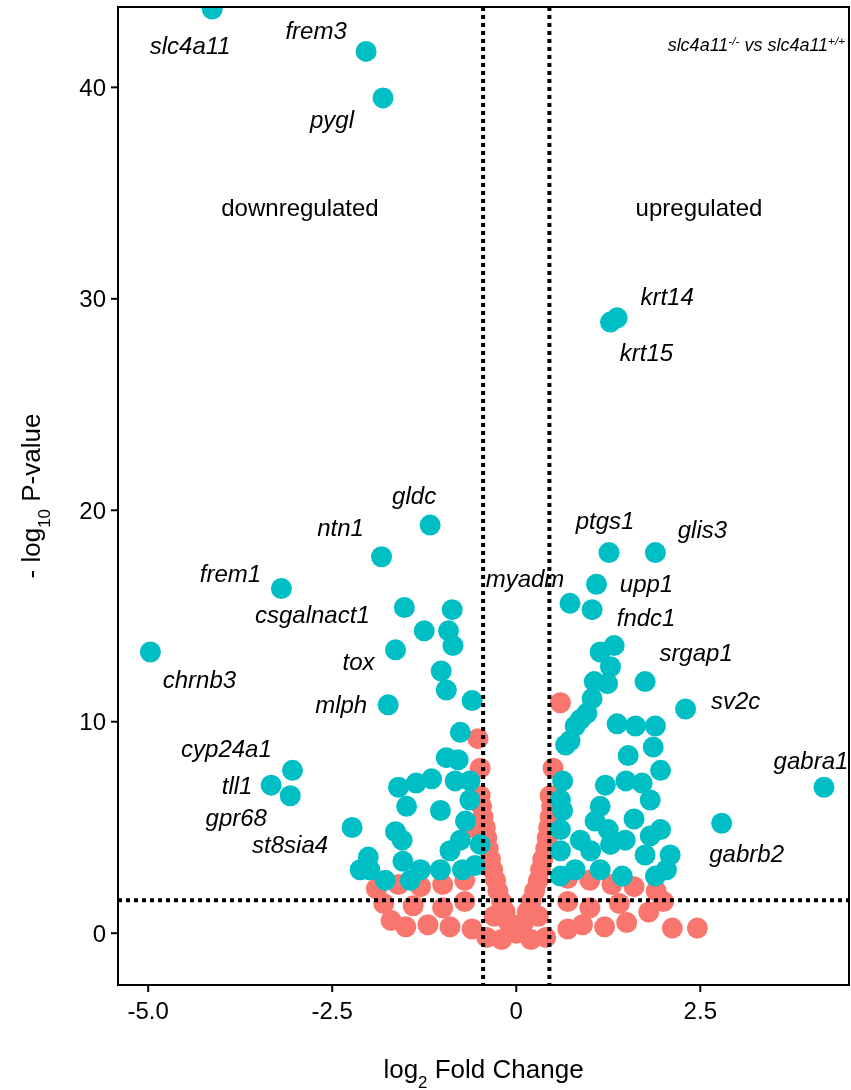 Image resolution: width=851 pixels, height=1090 pixels. I want to click on annotation: frem3, so click(316, 30).